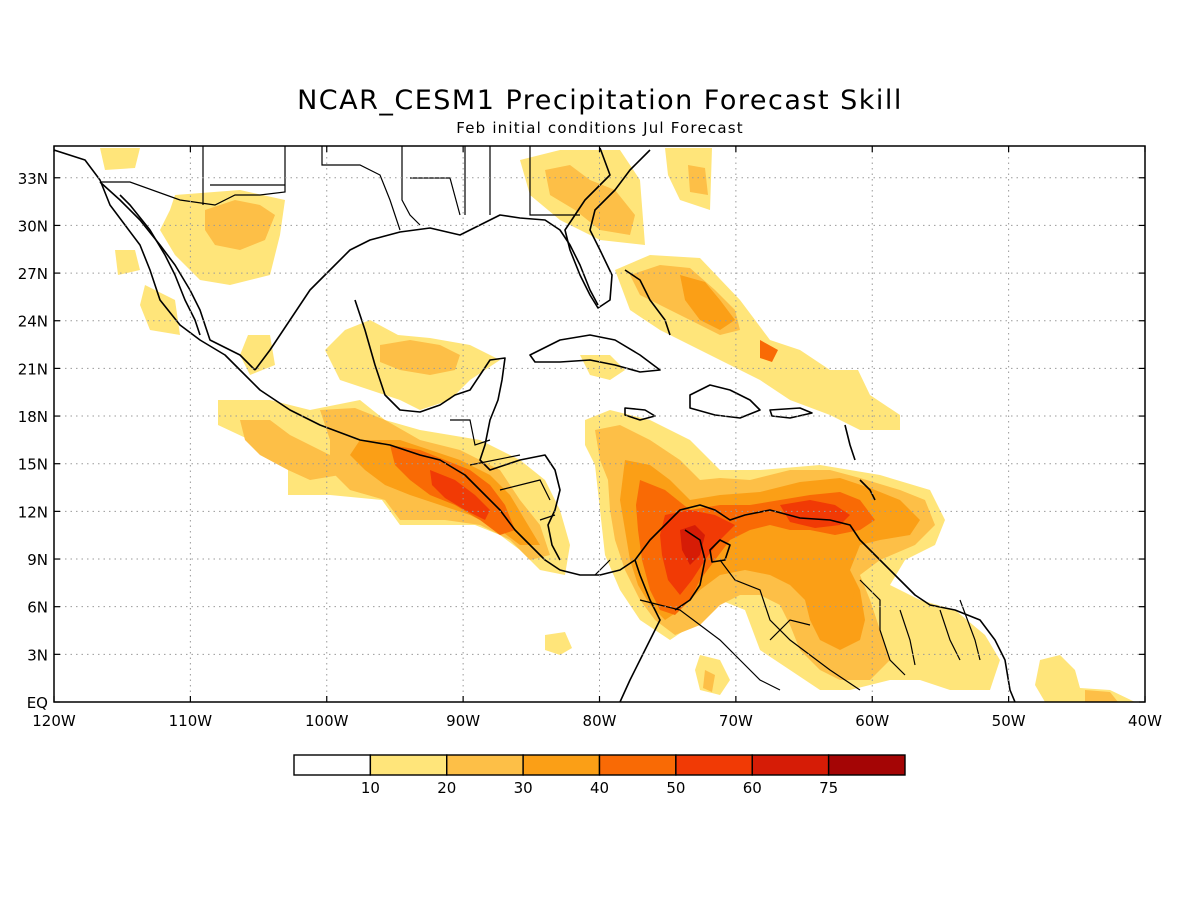 Image resolution: width=1200 pixels, height=900 pixels. Describe the element at coordinates (33, 512) in the screenshot. I see `latitude-tick-label: 12N` at that location.